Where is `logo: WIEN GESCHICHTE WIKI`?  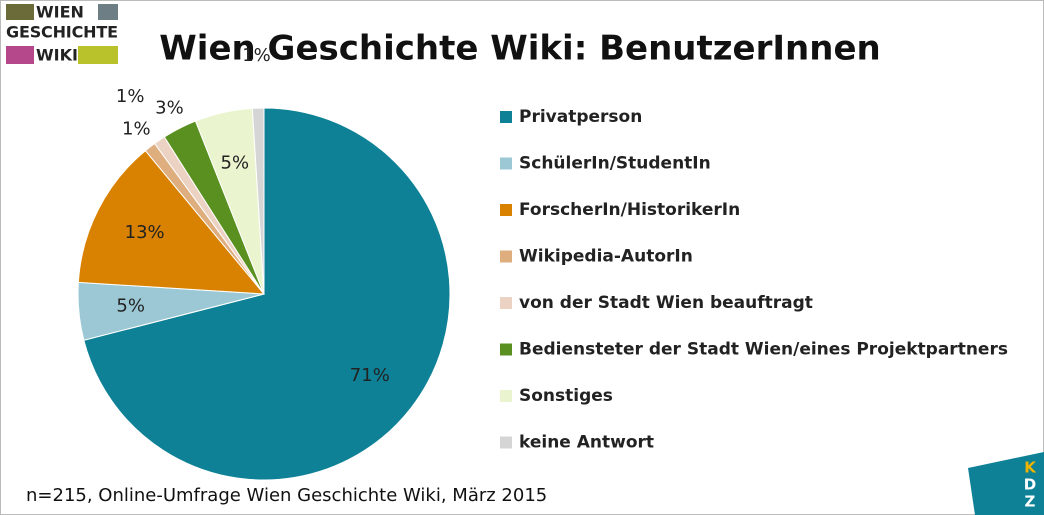 logo: WIEN GESCHICHTE WIKI is located at coordinates (62, 34).